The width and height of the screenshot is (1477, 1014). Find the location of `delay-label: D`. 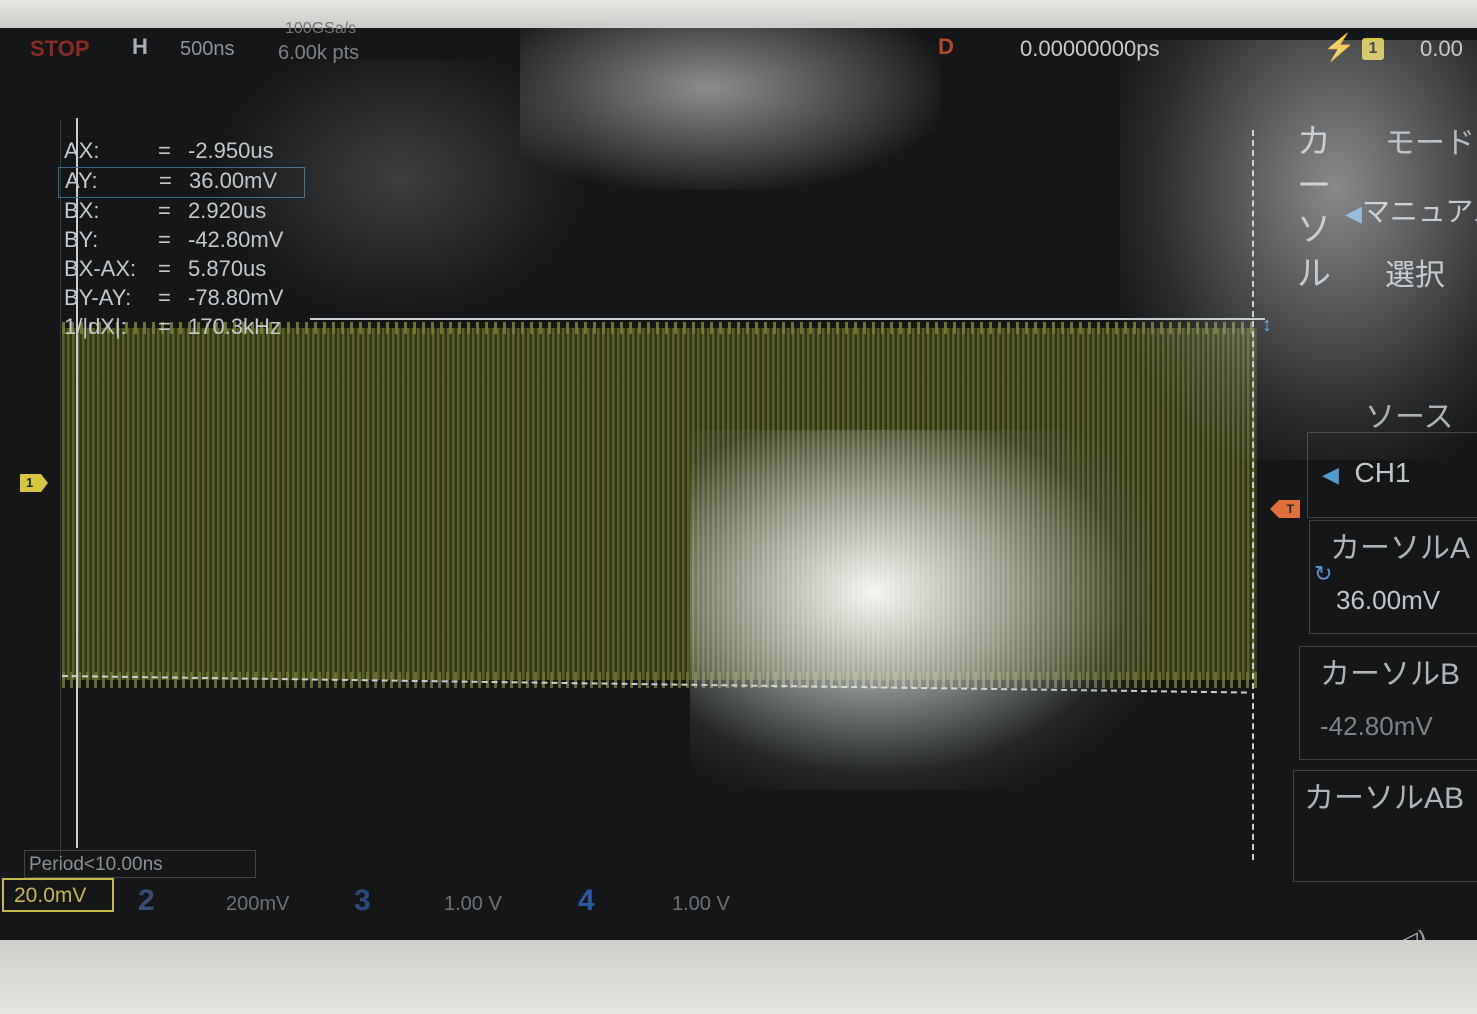

delay-label: D is located at coordinates (946, 46).